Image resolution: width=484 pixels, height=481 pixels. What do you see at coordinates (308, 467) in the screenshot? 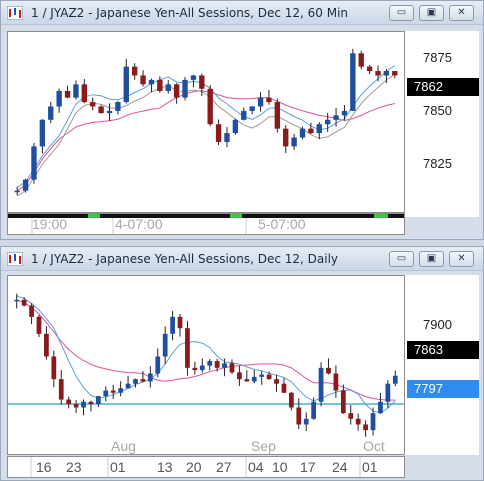
I see `day-label: 17` at bounding box center [308, 467].